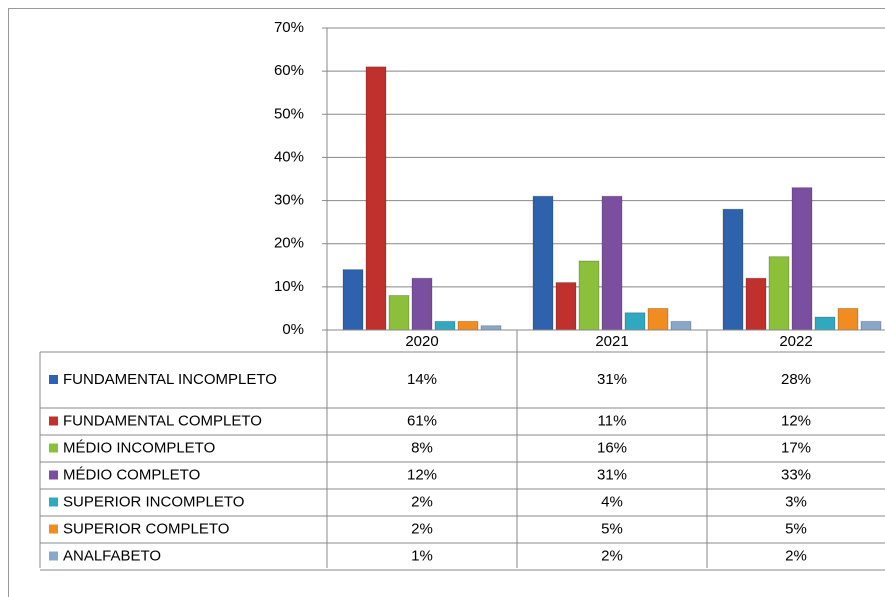 Image resolution: width=885 pixels, height=597 pixels. Describe the element at coordinates (289, 156) in the screenshot. I see `y-tick-label: 40%` at that location.